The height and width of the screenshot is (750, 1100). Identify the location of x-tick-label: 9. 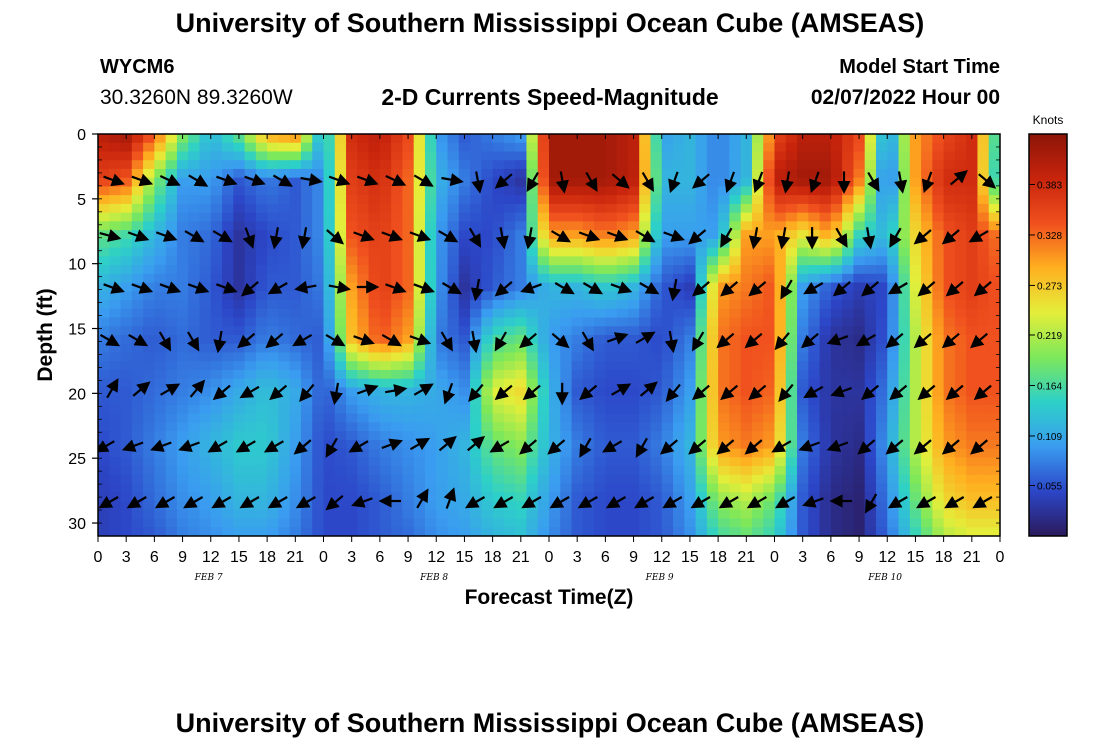
(633, 557).